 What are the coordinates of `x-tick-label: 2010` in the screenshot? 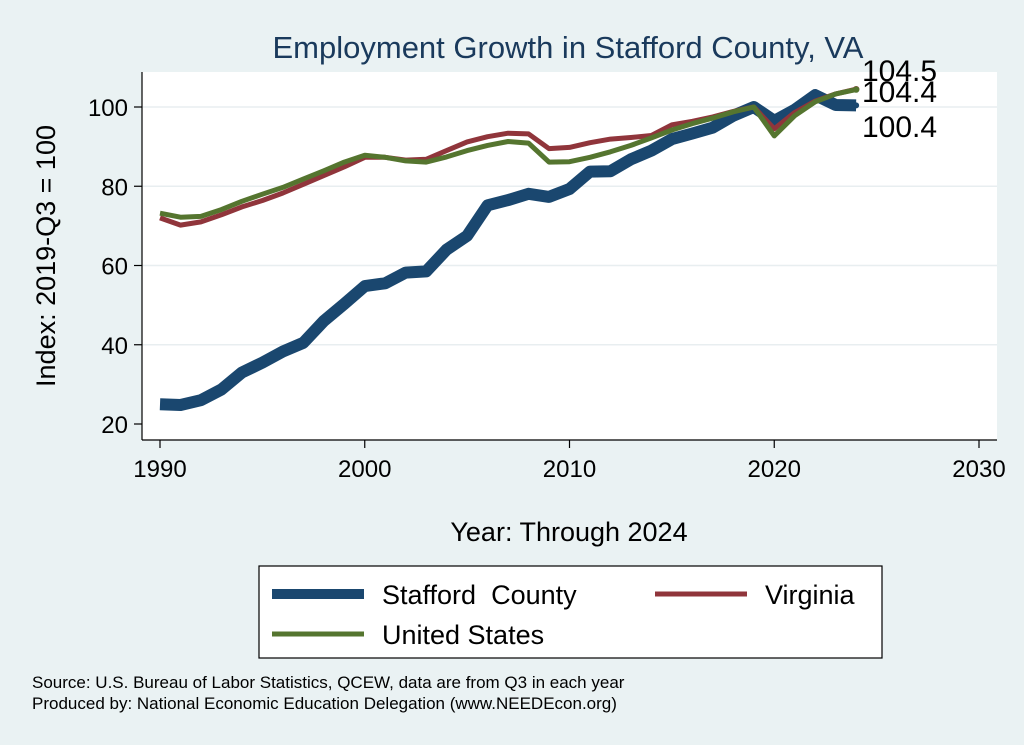 It's located at (569, 469).